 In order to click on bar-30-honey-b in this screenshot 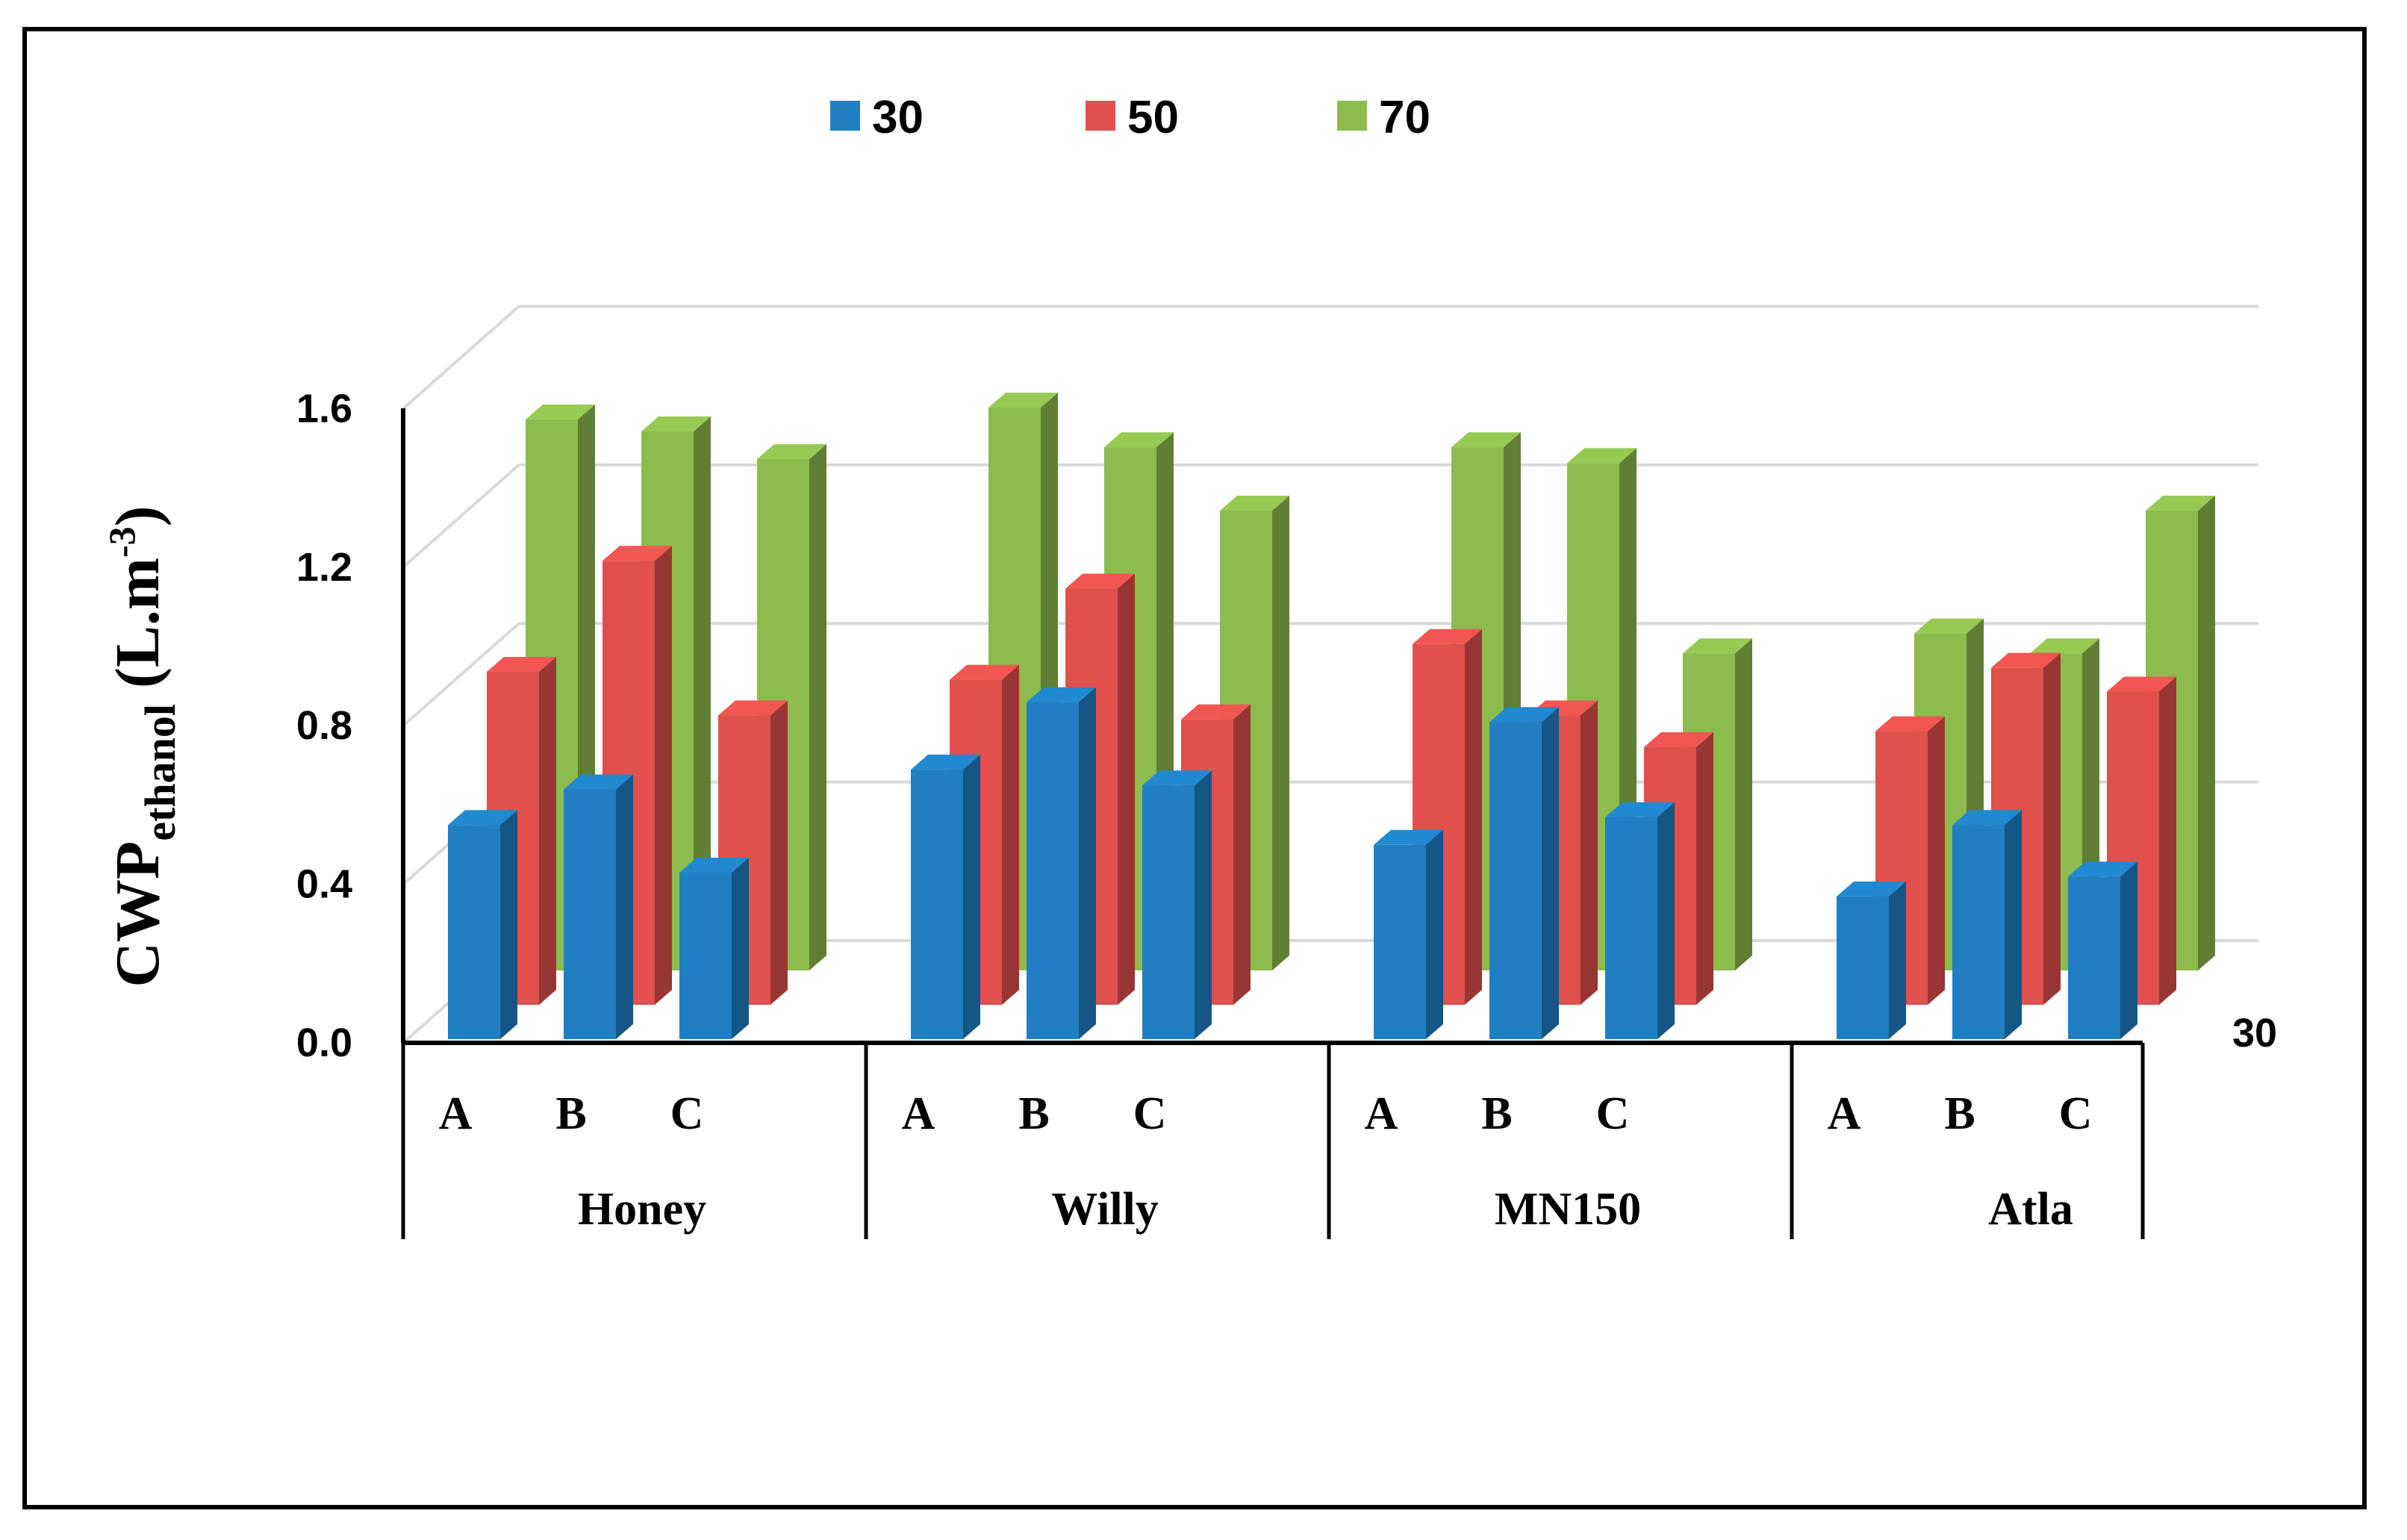, I will do `click(598, 906)`.